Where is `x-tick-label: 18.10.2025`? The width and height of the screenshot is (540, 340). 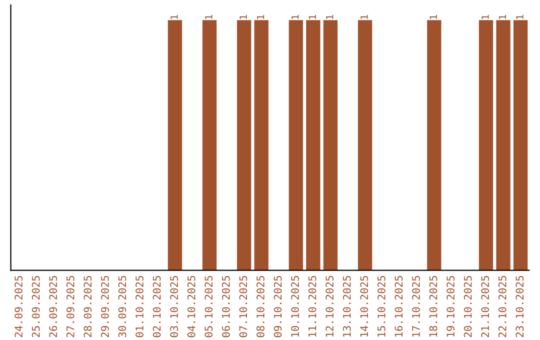
x-tick-label: 18.10.2025 is located at coordinates (433, 306).